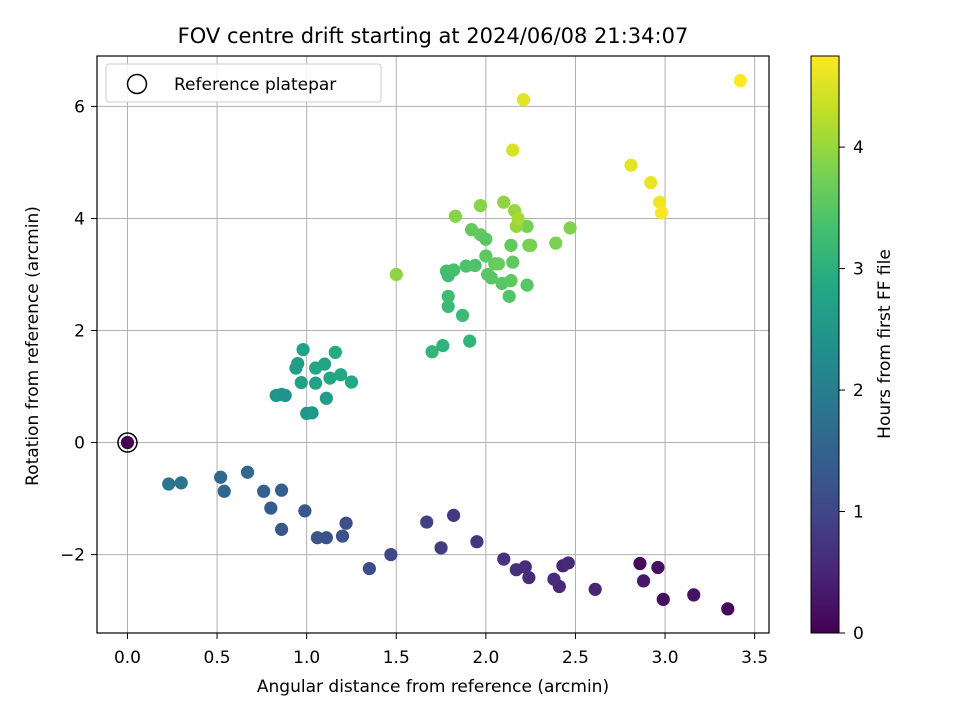  What do you see at coordinates (858, 513) in the screenshot?
I see `colorbar-tick-label: 1` at bounding box center [858, 513].